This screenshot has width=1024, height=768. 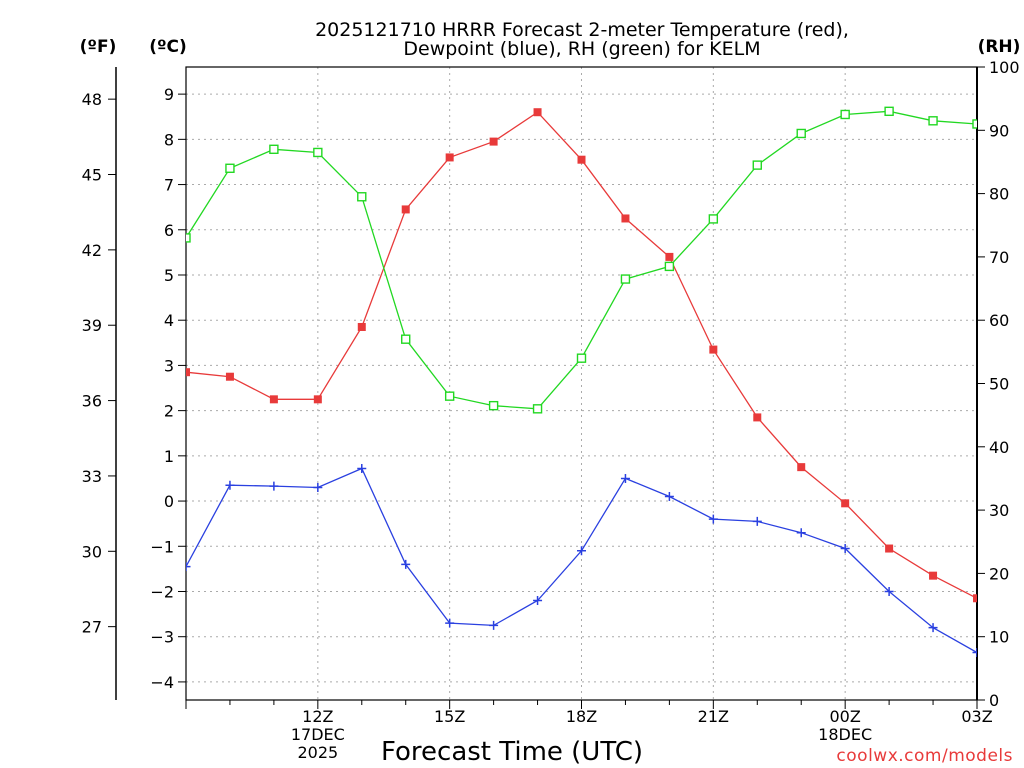 What do you see at coordinates (98, 47) in the screenshot?
I see `fahrenheit-axis-unit: (ºF)` at bounding box center [98, 47].